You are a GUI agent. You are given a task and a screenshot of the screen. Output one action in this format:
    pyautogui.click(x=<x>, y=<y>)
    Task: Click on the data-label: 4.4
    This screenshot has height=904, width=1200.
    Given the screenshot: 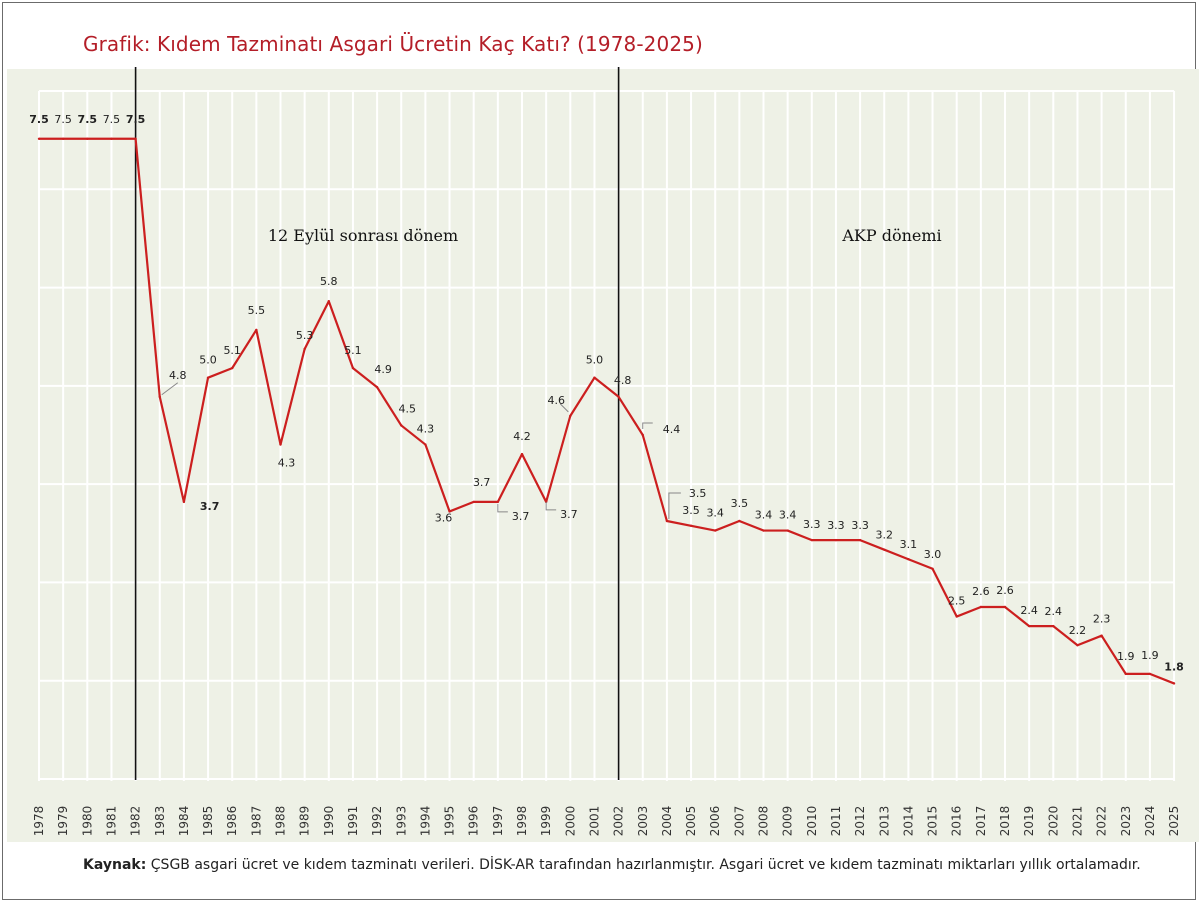 What is the action you would take?
    pyautogui.click(x=672, y=429)
    